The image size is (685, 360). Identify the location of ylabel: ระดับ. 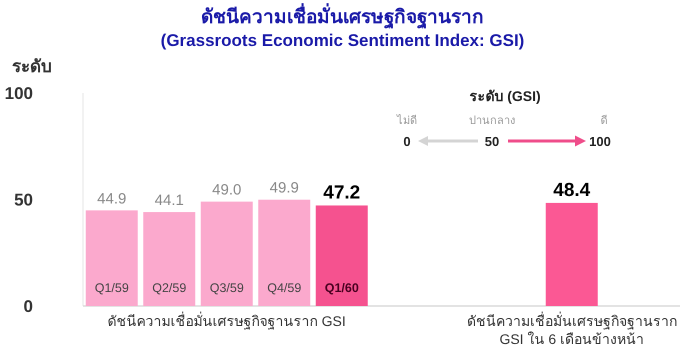
(32, 66).